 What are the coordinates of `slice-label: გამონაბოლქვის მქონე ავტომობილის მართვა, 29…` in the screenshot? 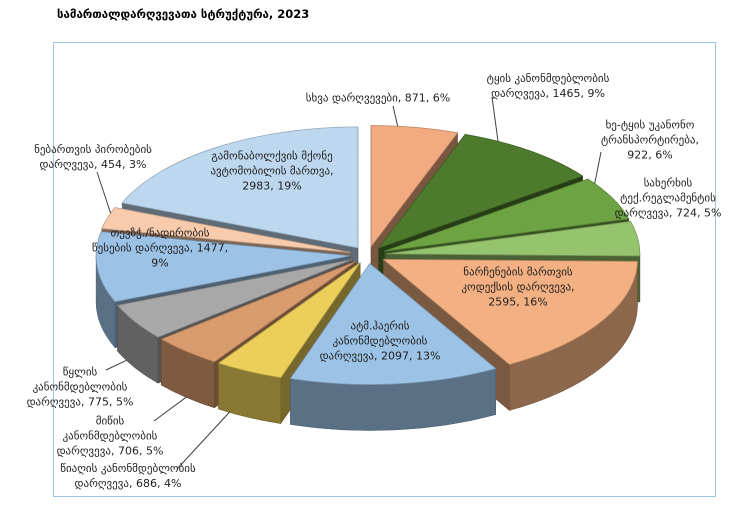 It's located at (271, 171).